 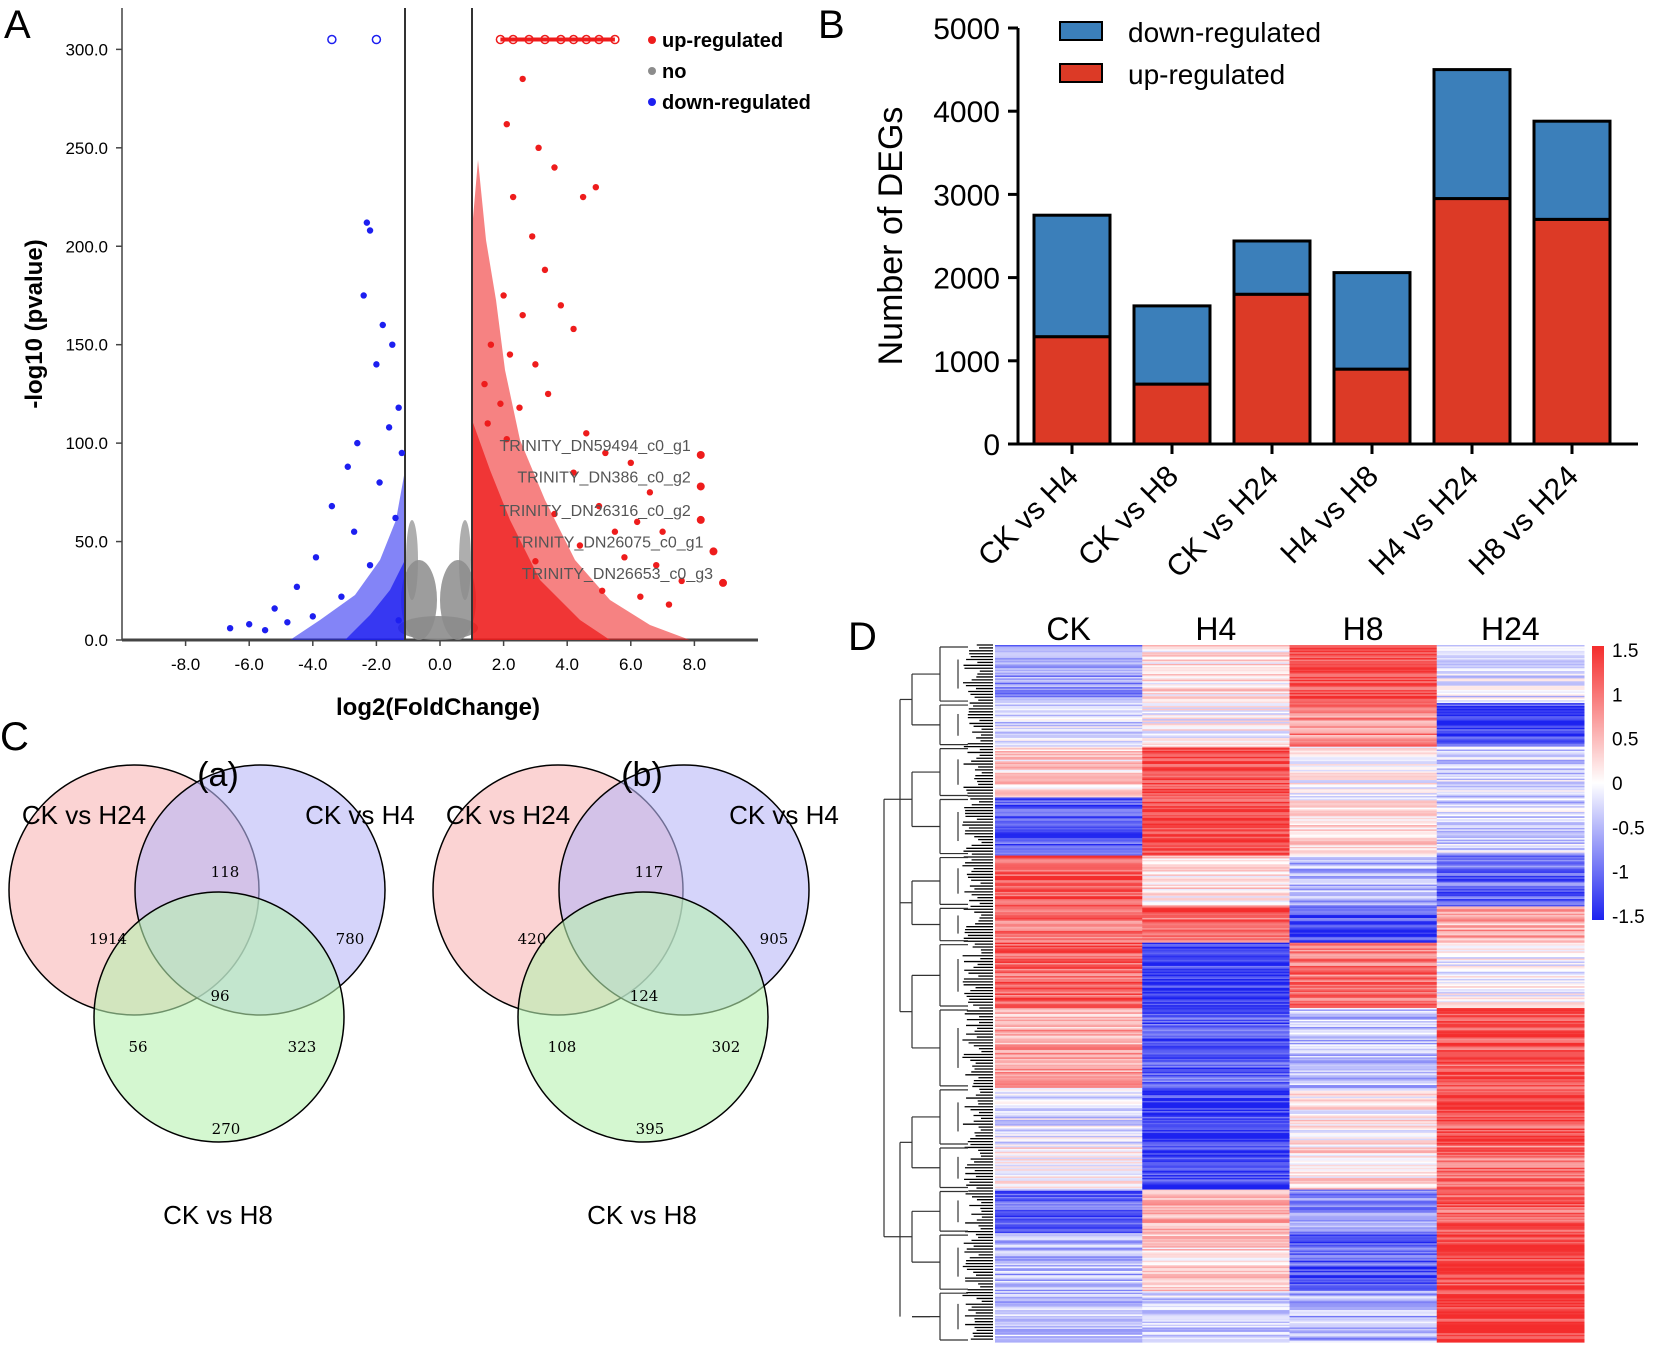 I want to click on venn-count: 270, so click(x=226, y=1129).